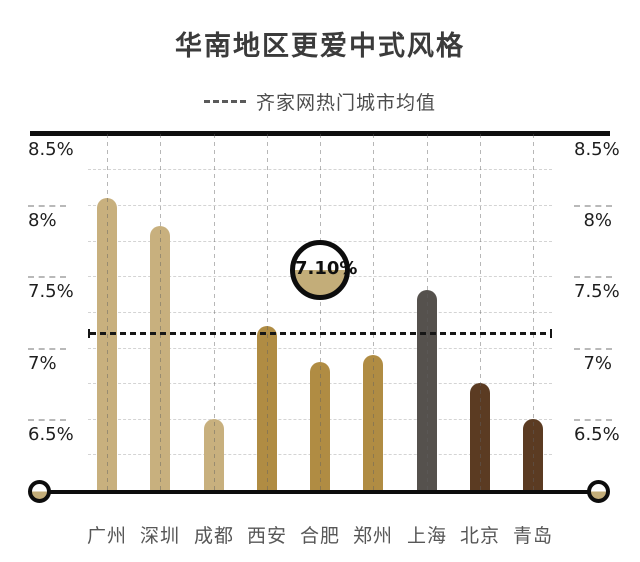  I want to click on mean-line-left-tick, so click(89, 333).